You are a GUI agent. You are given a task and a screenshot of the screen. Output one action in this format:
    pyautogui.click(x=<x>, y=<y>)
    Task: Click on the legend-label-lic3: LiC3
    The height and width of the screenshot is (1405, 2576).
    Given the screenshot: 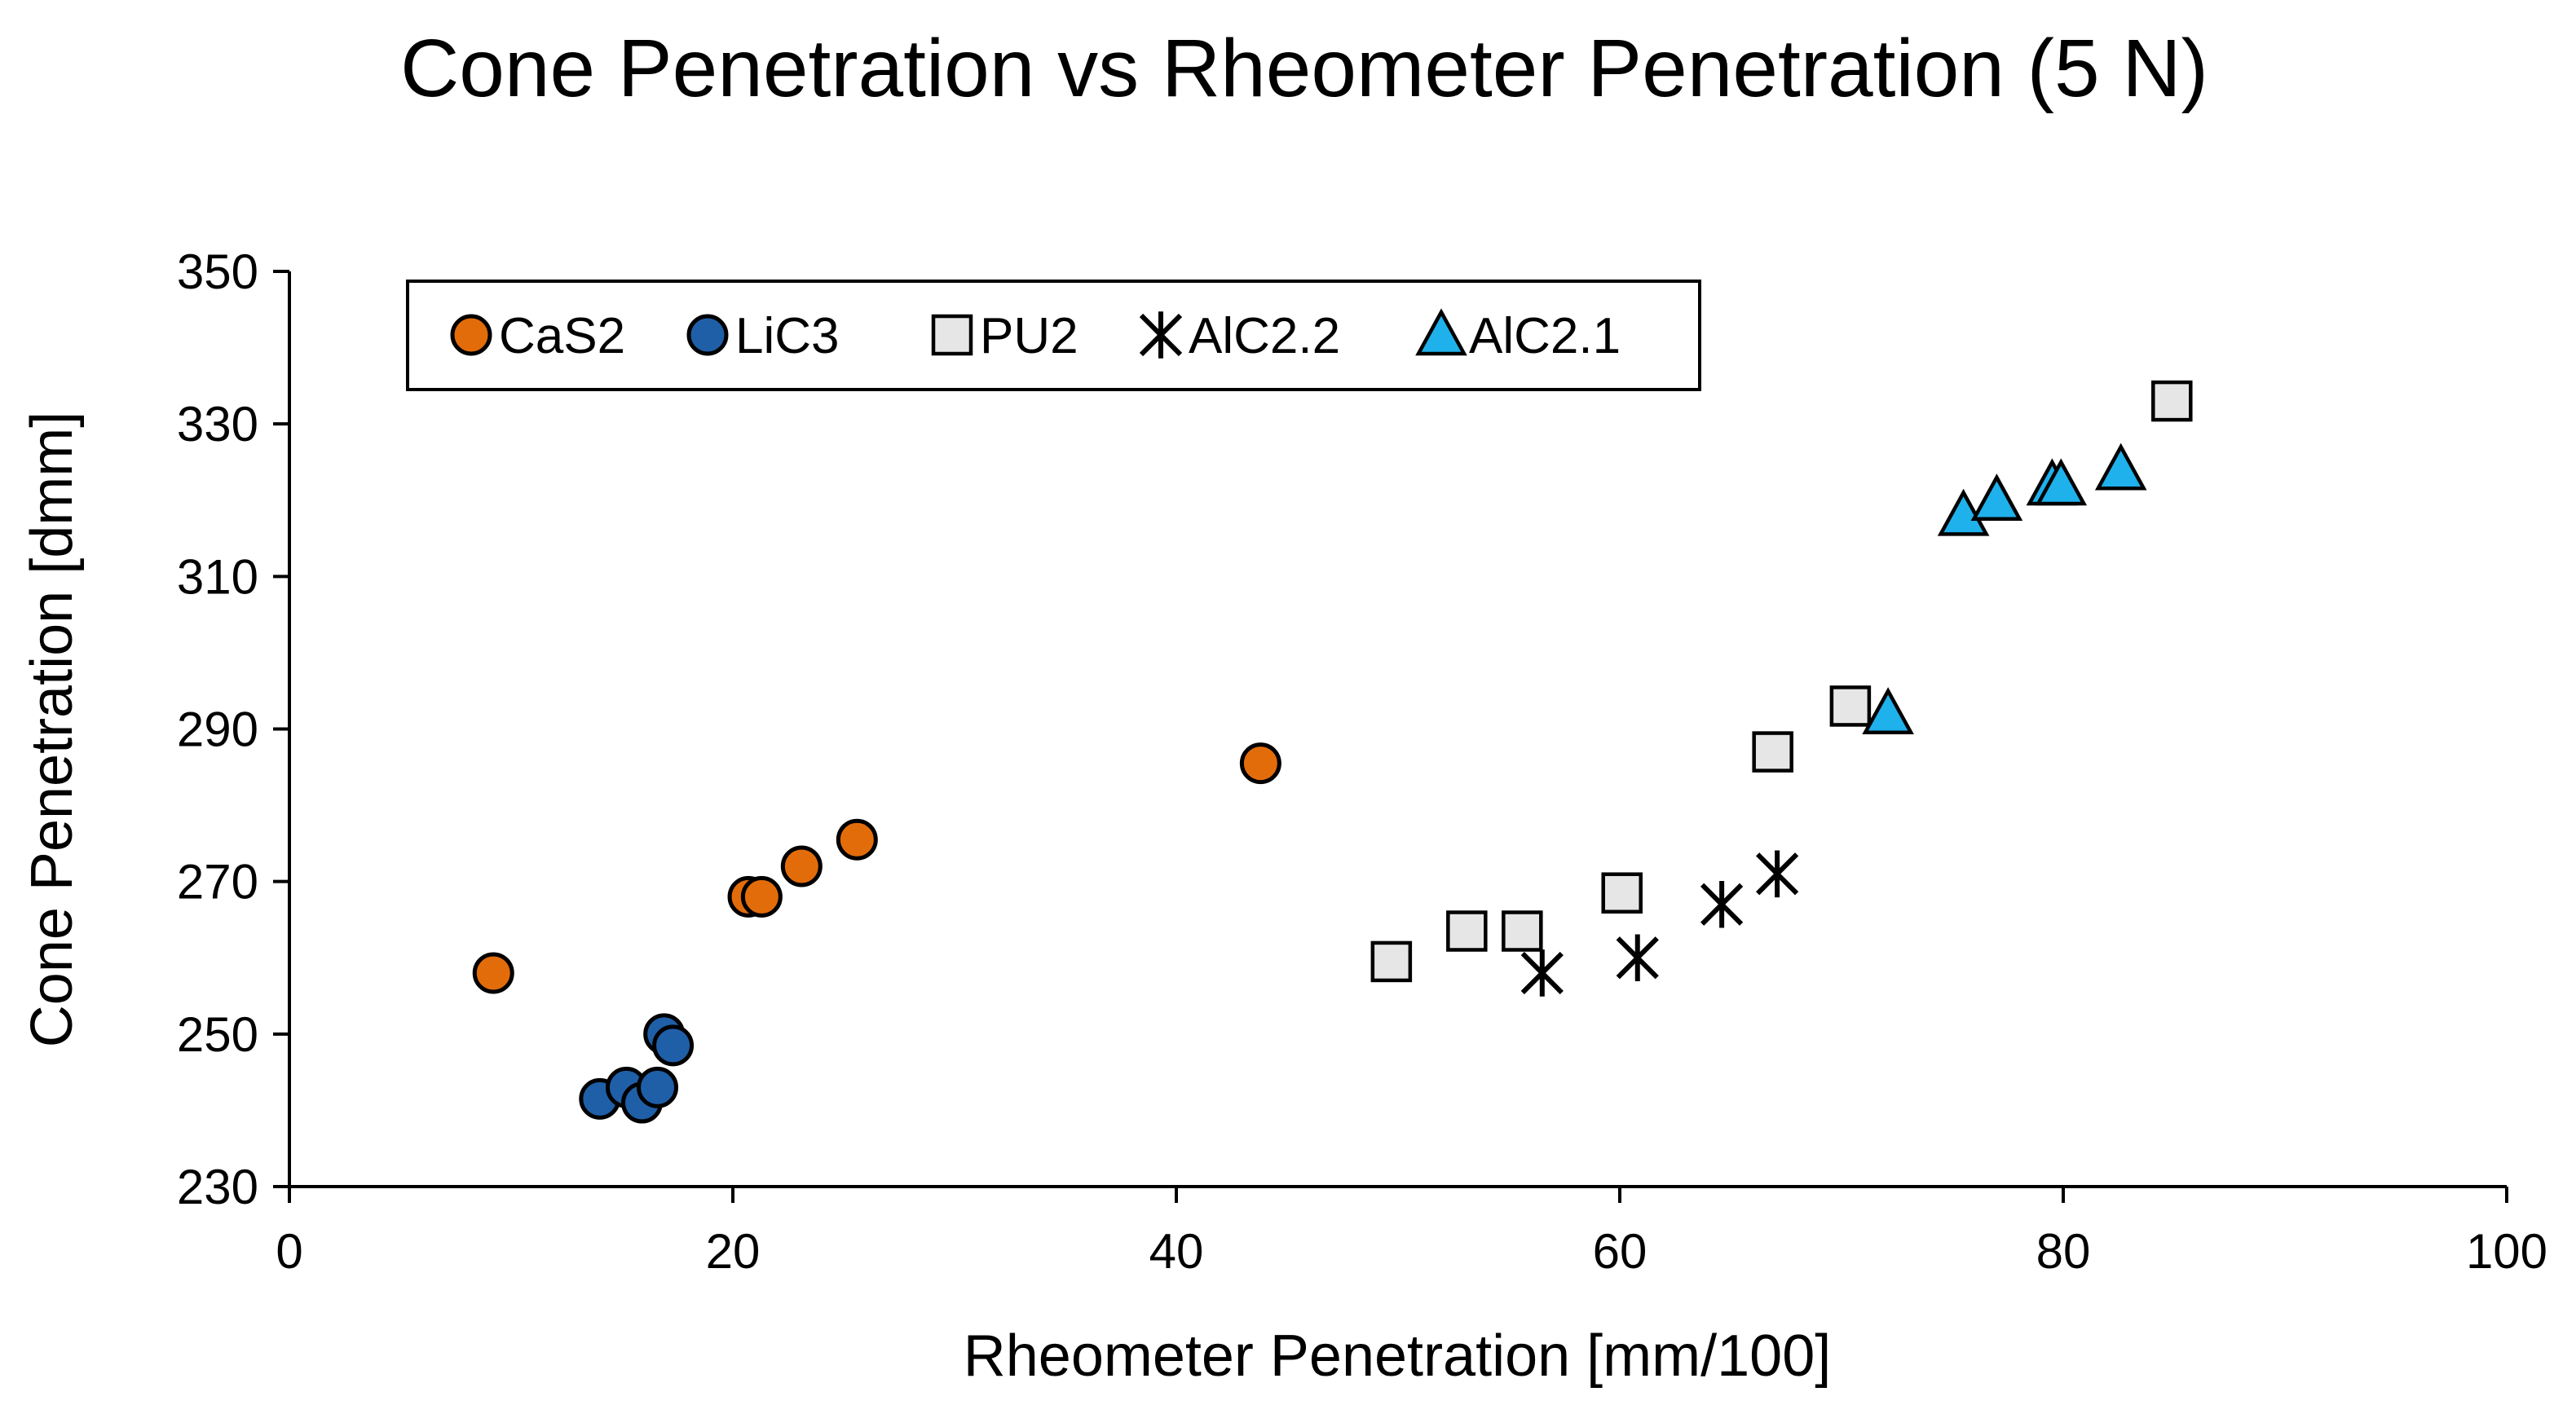 What is the action you would take?
    pyautogui.click(x=787, y=336)
    